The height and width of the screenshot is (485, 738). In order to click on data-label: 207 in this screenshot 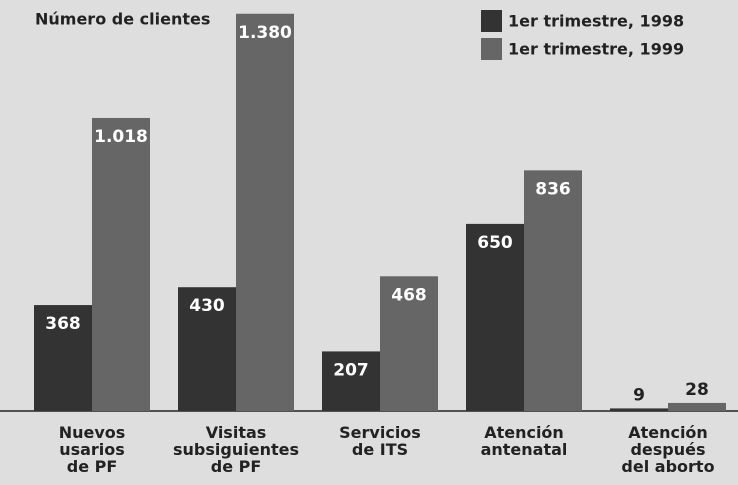, I will do `click(351, 370)`.